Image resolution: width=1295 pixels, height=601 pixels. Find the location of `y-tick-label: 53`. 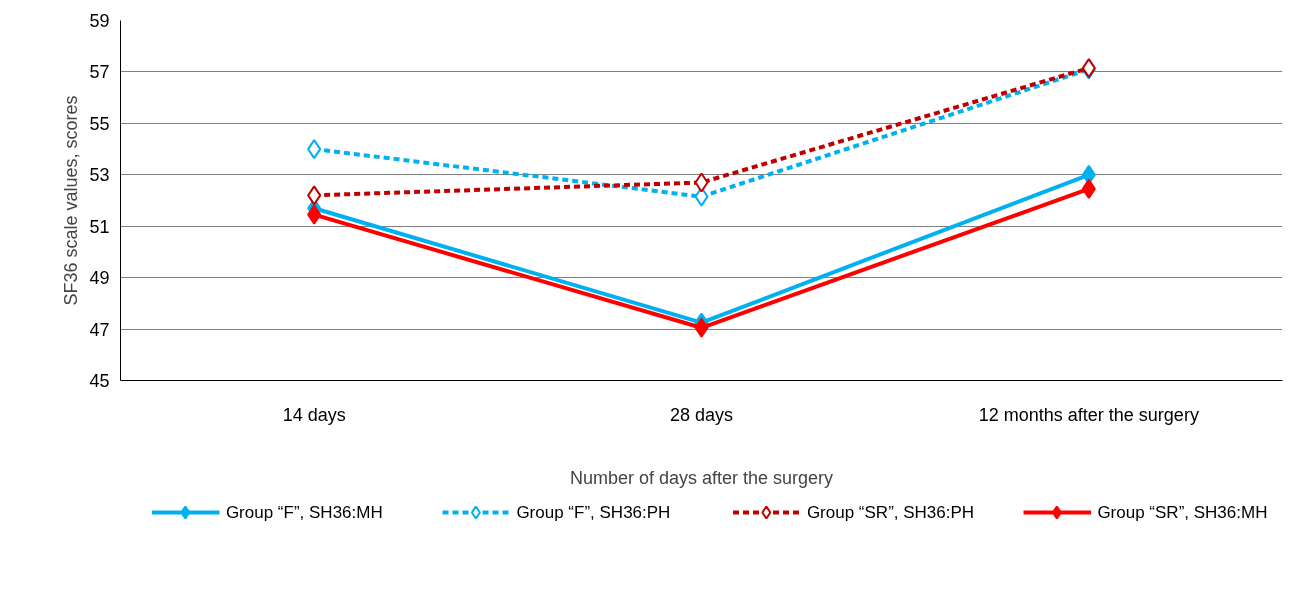

y-tick-label: 53 is located at coordinates (99, 175).